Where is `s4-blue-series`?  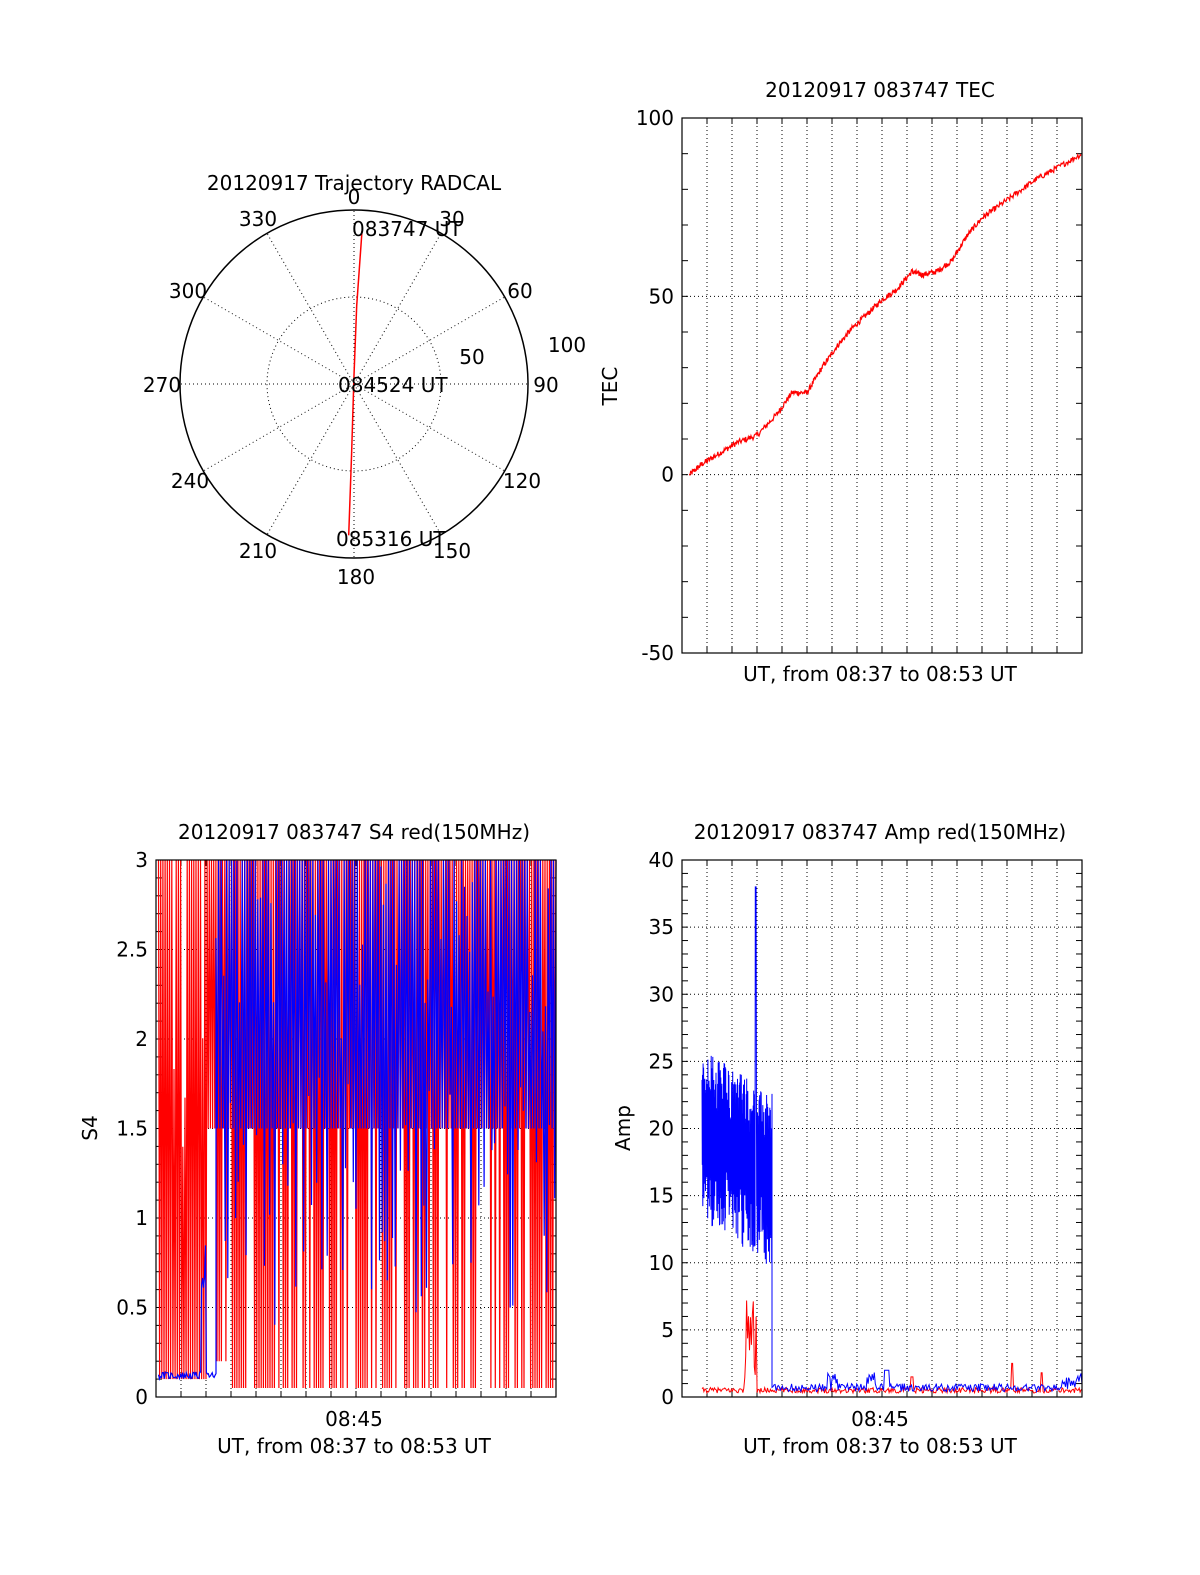
s4-blue-series is located at coordinates (357, 1120).